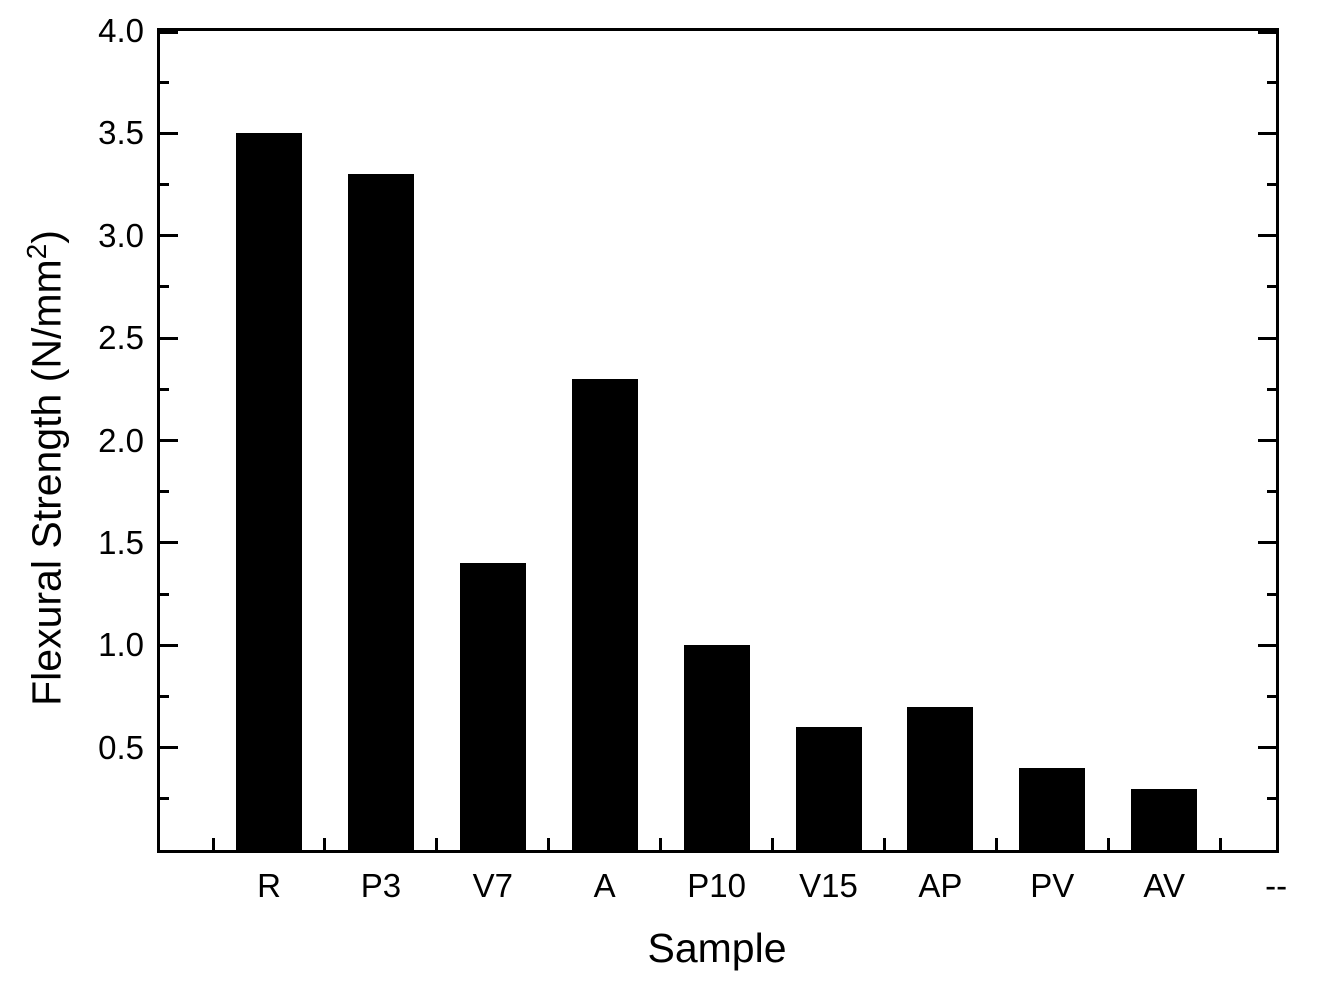 This screenshot has width=1321, height=982. Describe the element at coordinates (1052, 885) in the screenshot. I see `x-category-label-PV: PV` at that location.